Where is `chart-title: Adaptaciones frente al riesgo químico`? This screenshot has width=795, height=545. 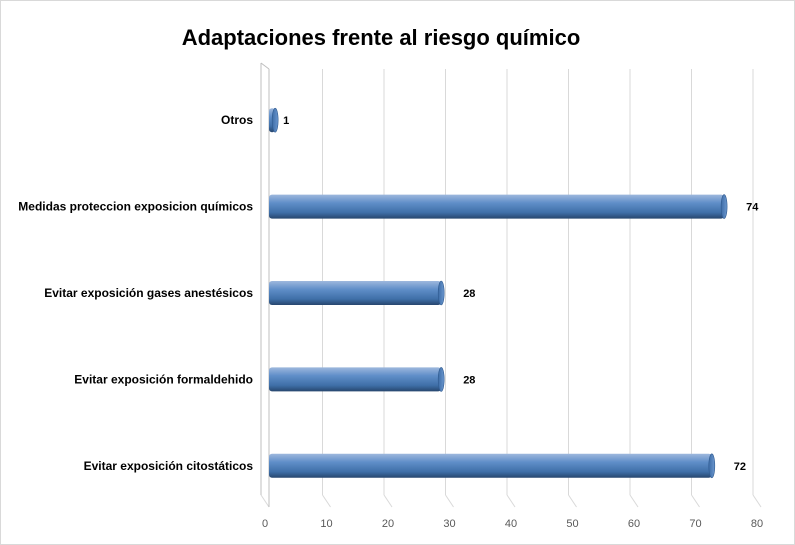
chart-title: Adaptaciones frente al riesgo químico is located at coordinates (381, 37).